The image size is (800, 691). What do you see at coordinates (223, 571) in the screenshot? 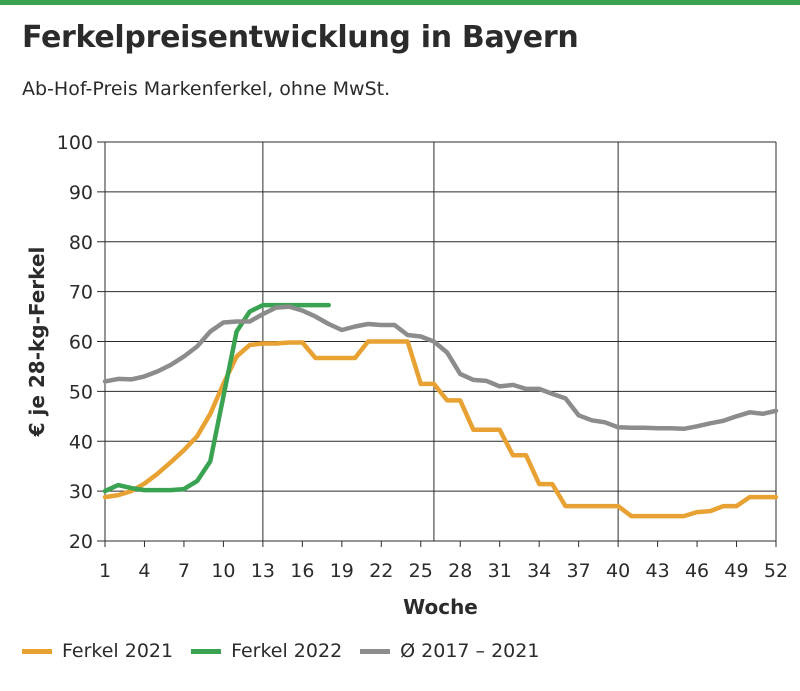
I see `x-tick-label-10: 10` at bounding box center [223, 571].